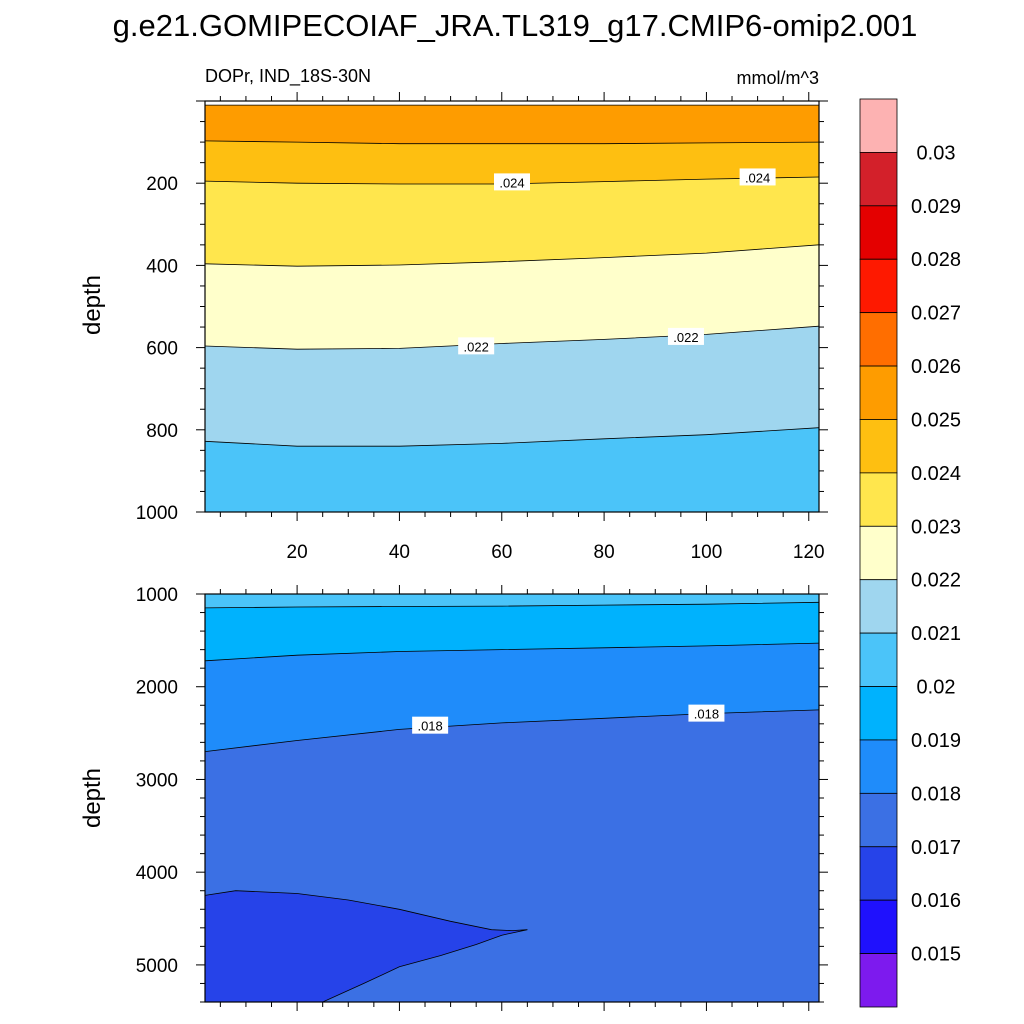 The width and height of the screenshot is (1024, 1024). Describe the element at coordinates (512, 142) in the screenshot. I see `contour-line-0.025` at that location.